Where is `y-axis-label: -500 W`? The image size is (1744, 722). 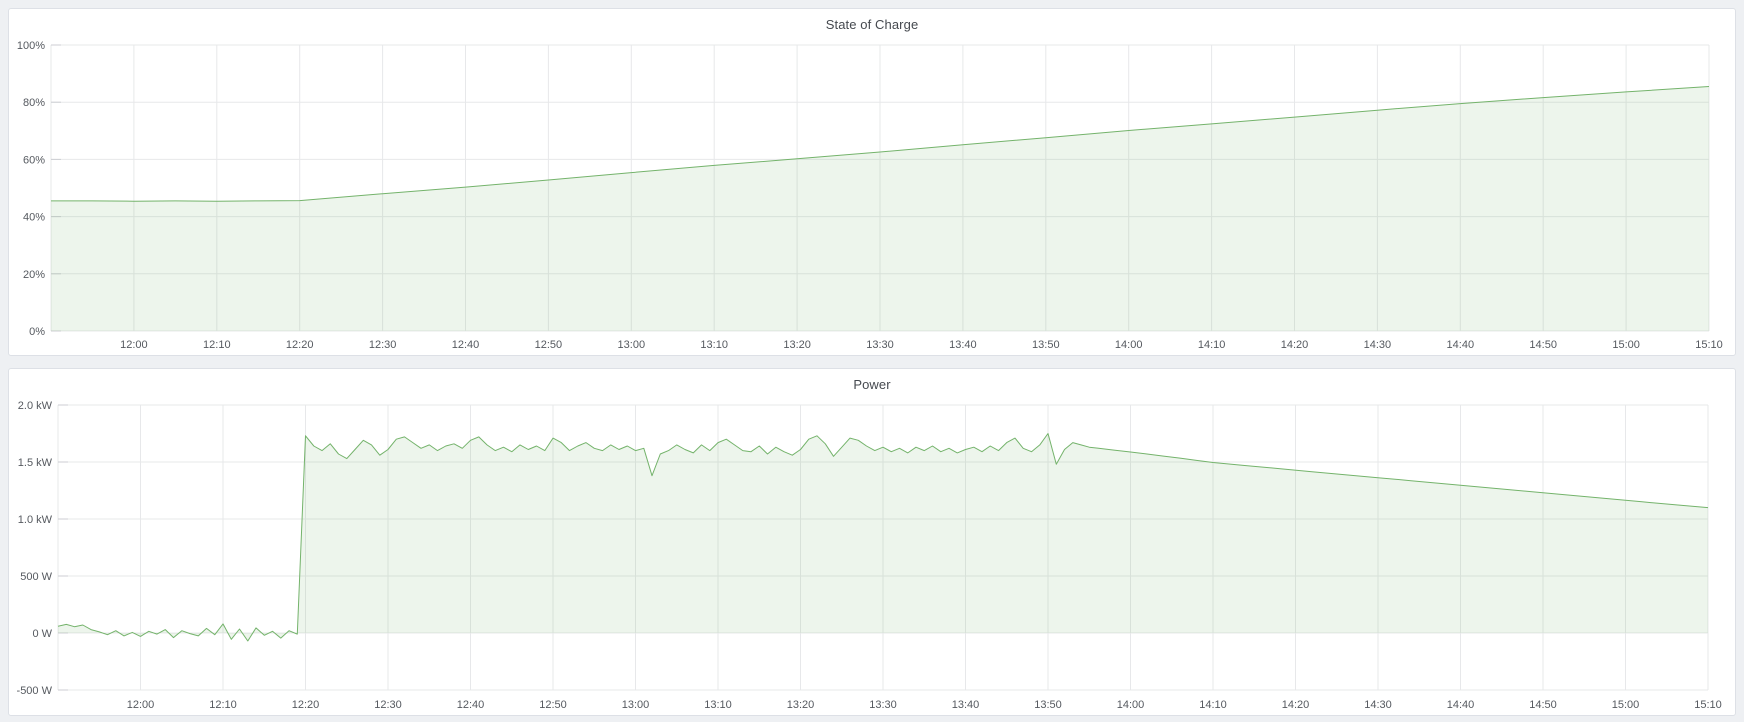 y-axis-label: -500 W is located at coordinates (35, 691).